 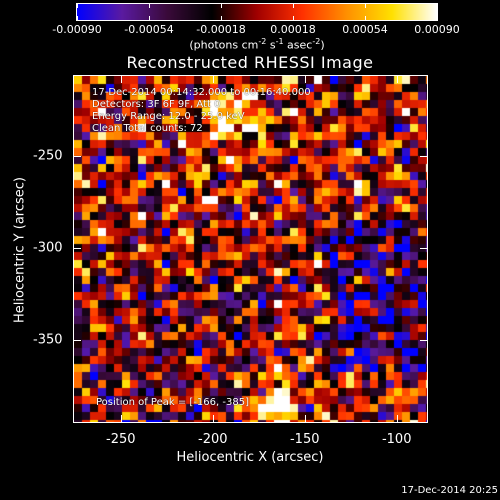 What do you see at coordinates (48, 156) in the screenshot?
I see `y-tick-label: -250` at bounding box center [48, 156].